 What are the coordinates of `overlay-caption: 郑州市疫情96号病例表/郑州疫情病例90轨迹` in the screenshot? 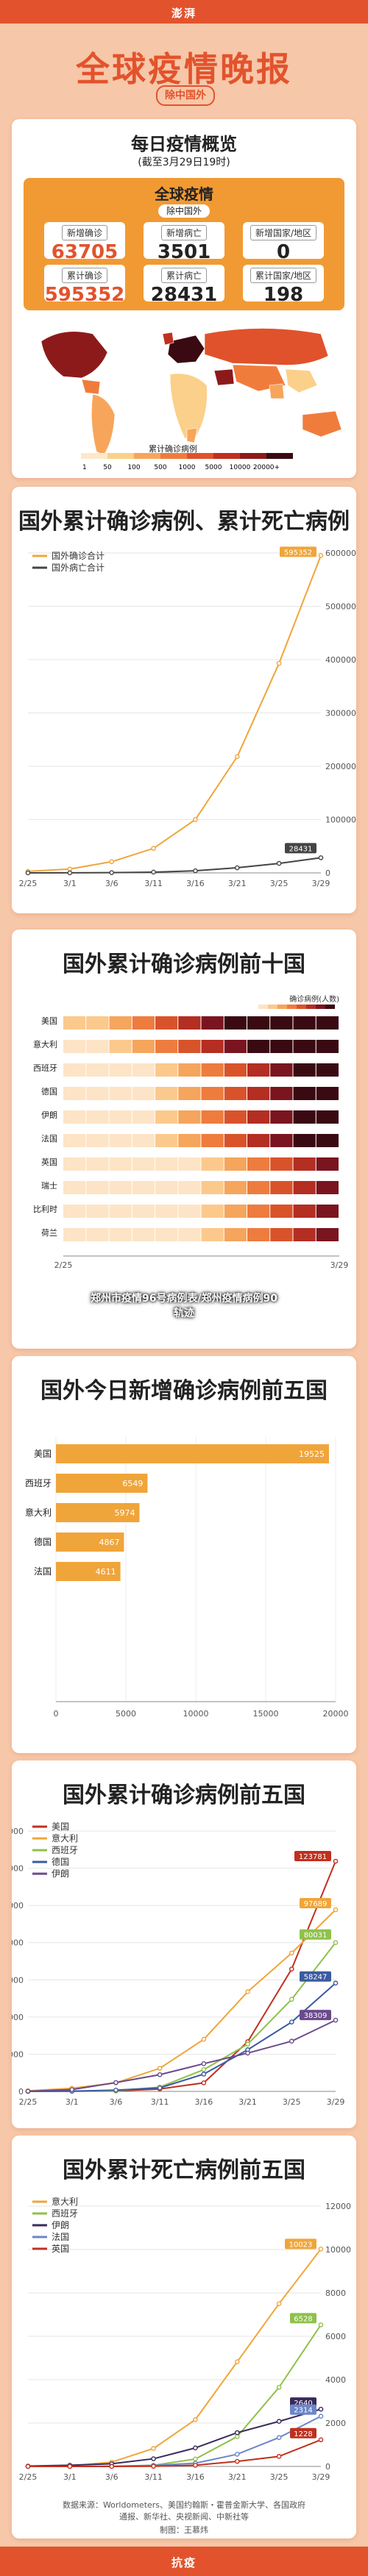 It's located at (184, 1306).